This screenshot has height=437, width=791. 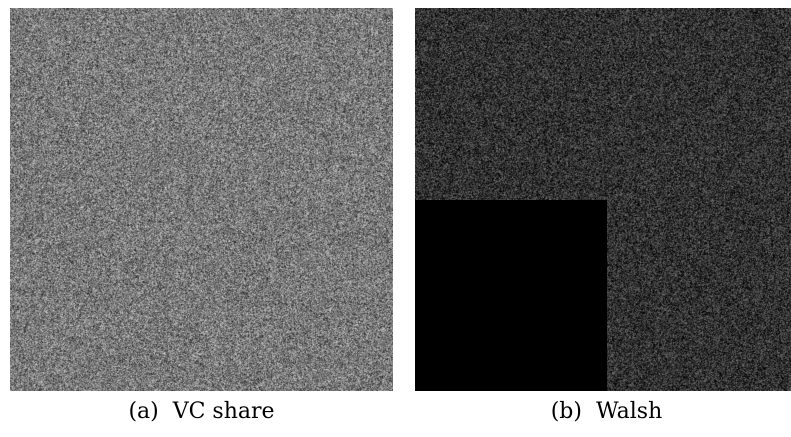 What do you see at coordinates (606, 411) in the screenshot?
I see `caption-walsh: (b) Walsh` at bounding box center [606, 411].